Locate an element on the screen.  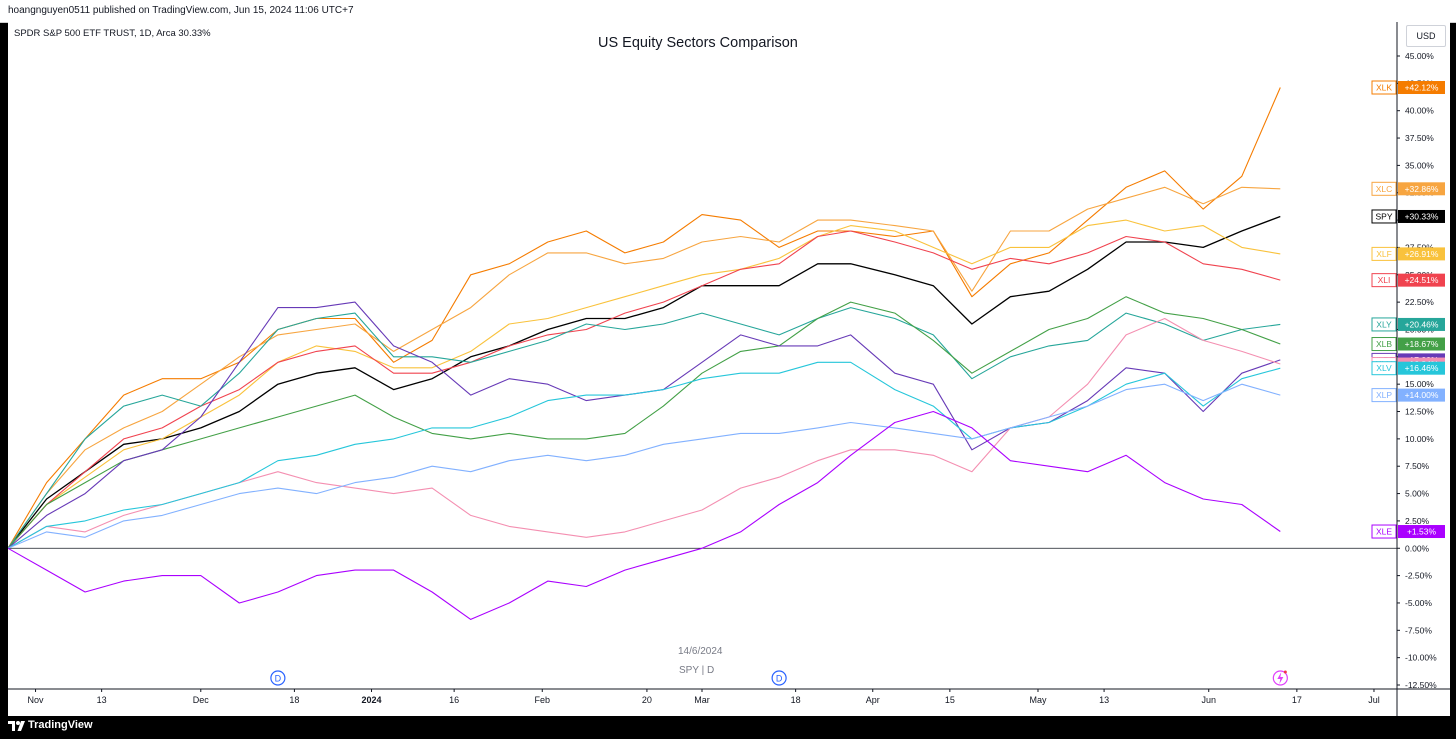
y-tick-label: 12.50% is located at coordinates (1419, 412).